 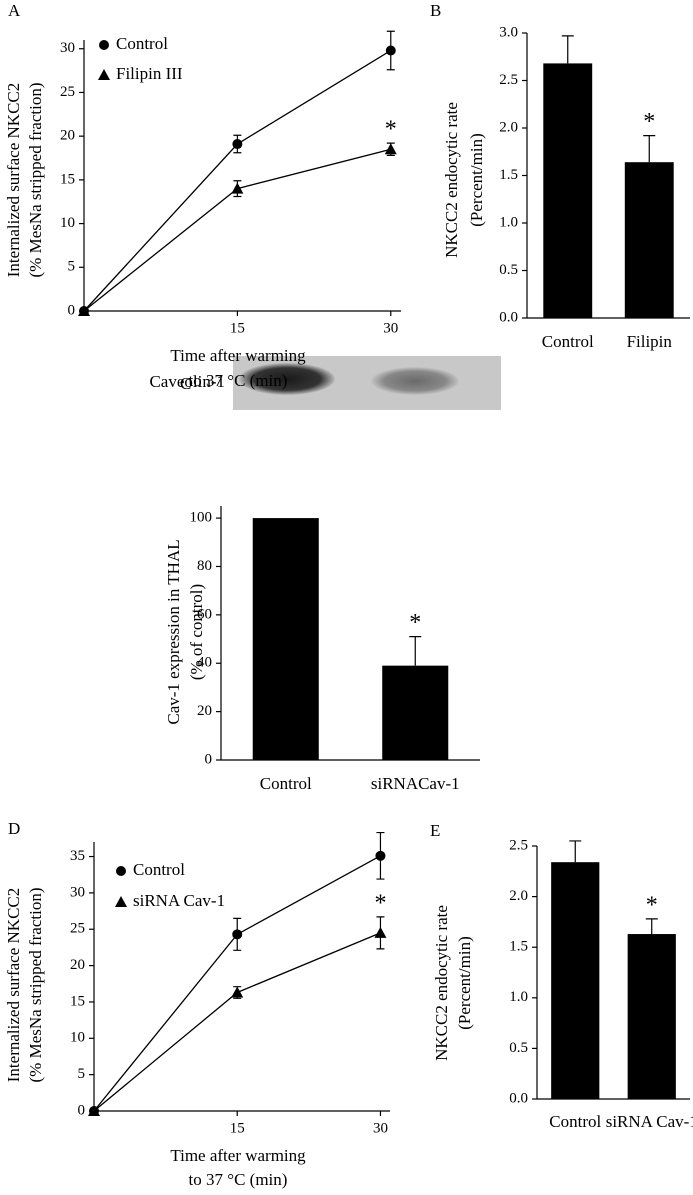 What do you see at coordinates (72, 267) in the screenshot?
I see `y-tick-label: 5` at bounding box center [72, 267].